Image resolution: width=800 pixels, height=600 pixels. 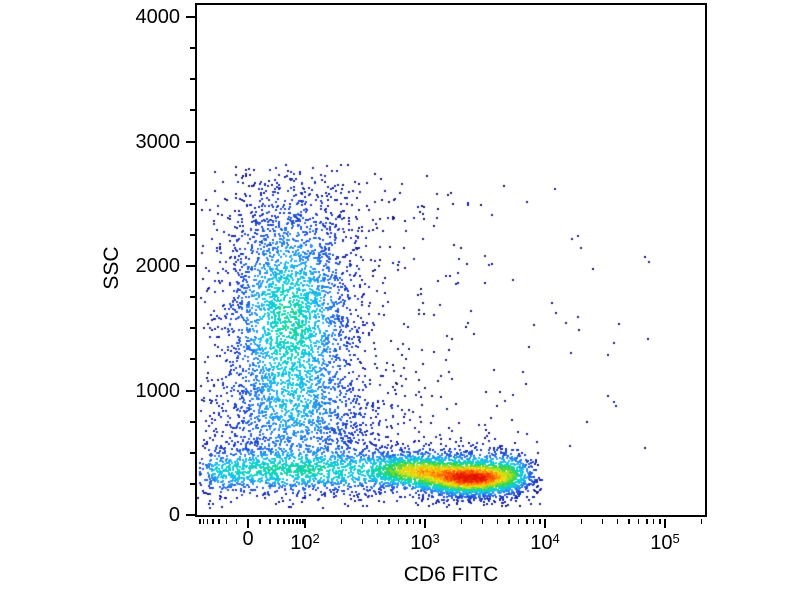 What do you see at coordinates (248, 539) in the screenshot?
I see `x-tick-label: 0` at bounding box center [248, 539].